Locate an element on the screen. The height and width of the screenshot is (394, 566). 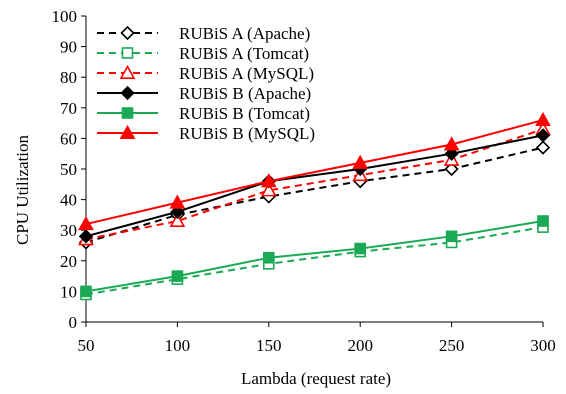
y-tick-label: 100 is located at coordinates (65, 16).